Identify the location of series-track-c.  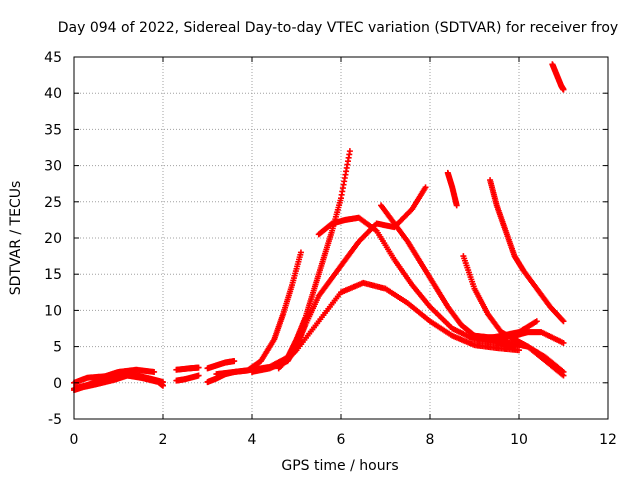
(118, 383).